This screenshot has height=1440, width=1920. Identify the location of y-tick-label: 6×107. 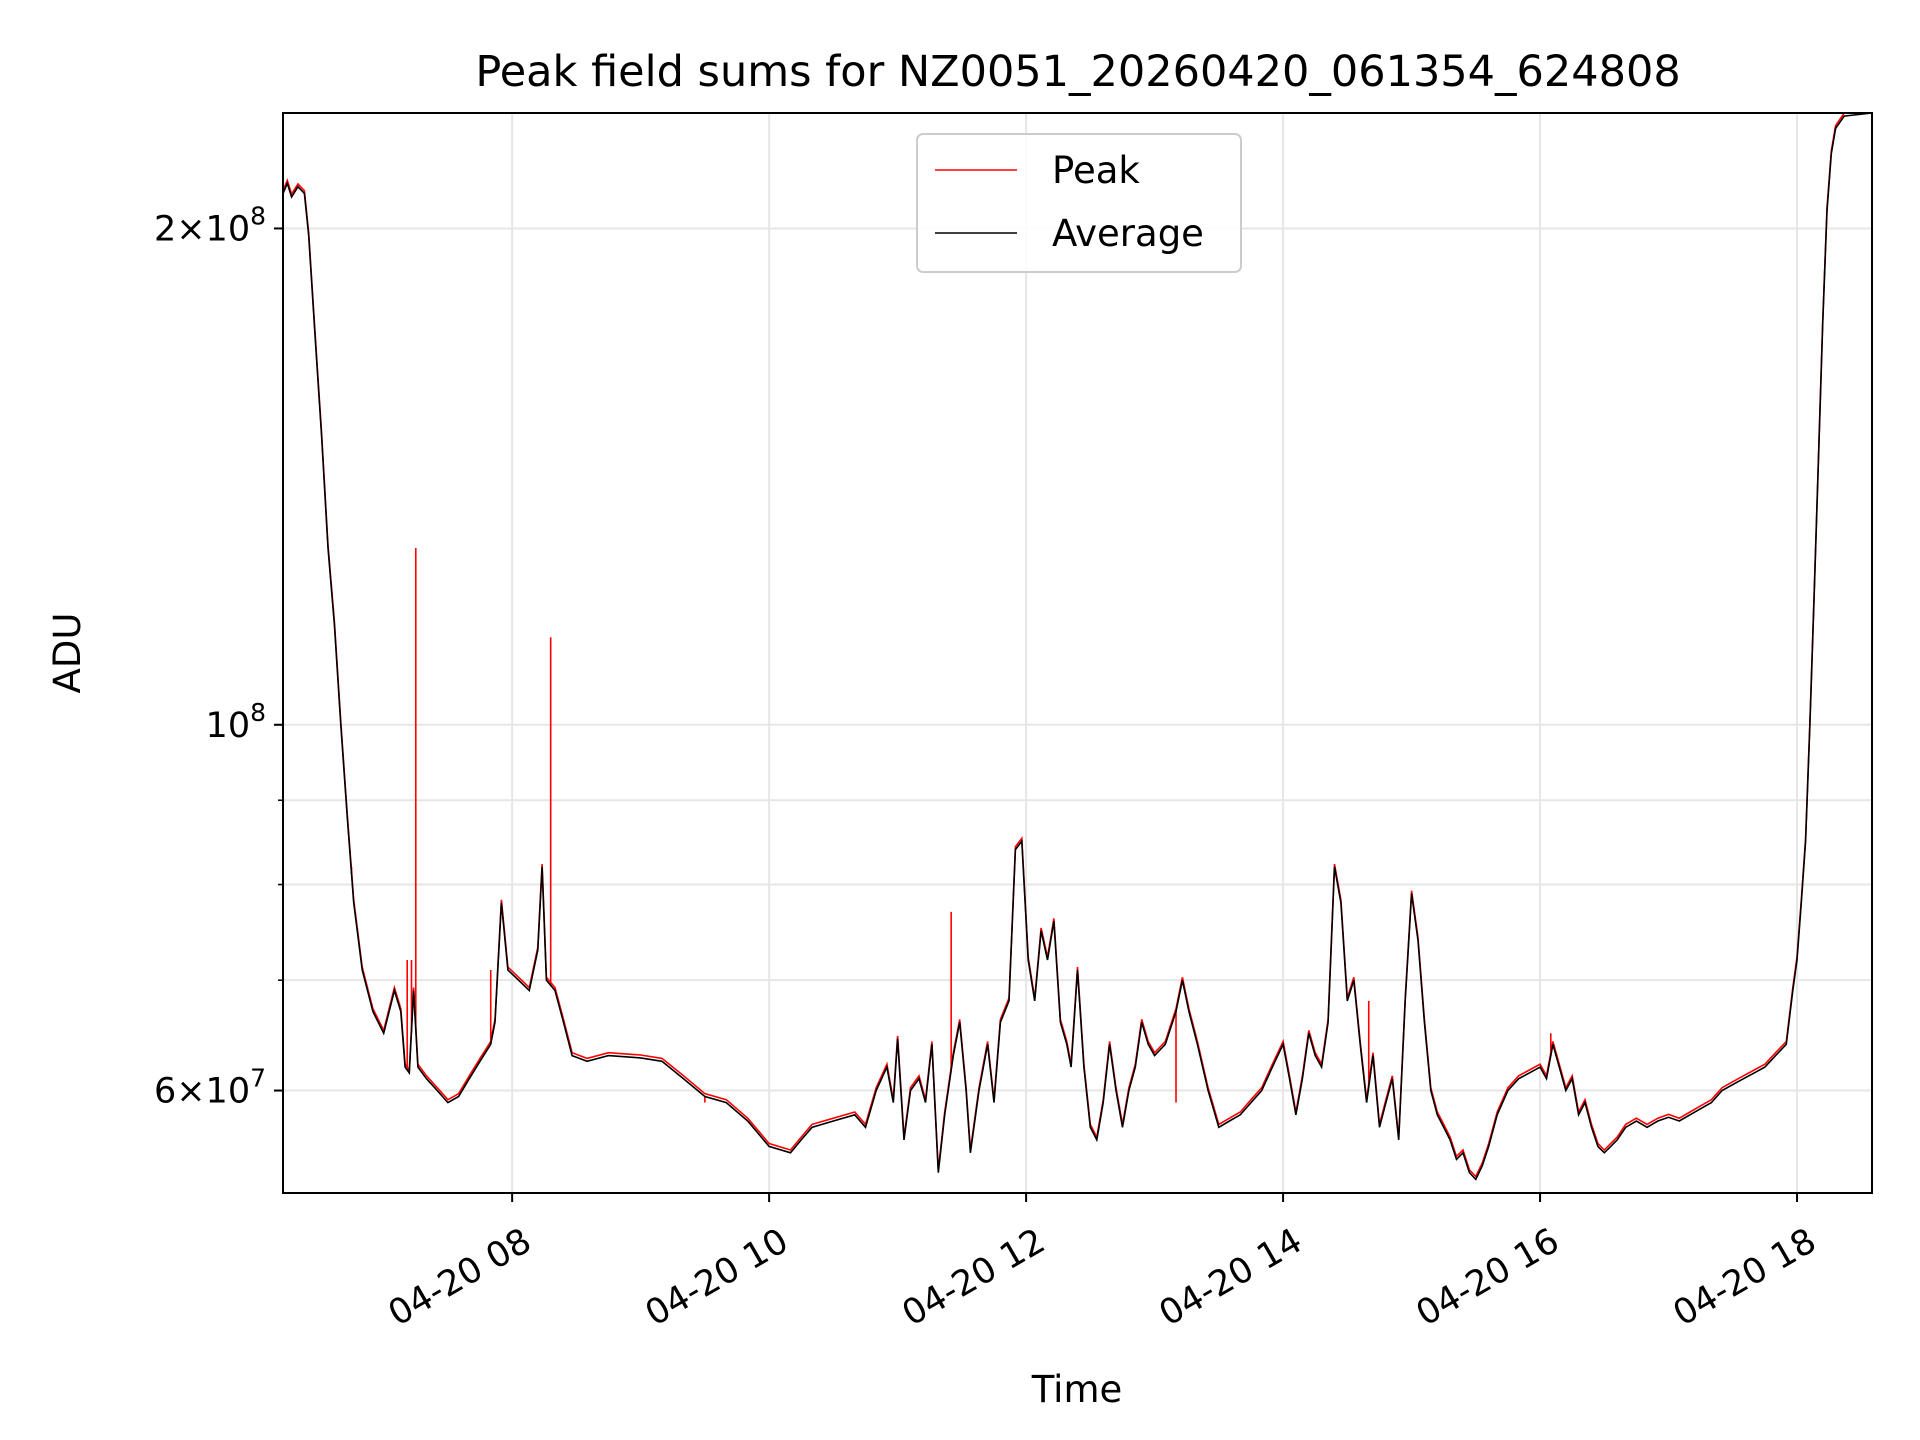
(210, 1088).